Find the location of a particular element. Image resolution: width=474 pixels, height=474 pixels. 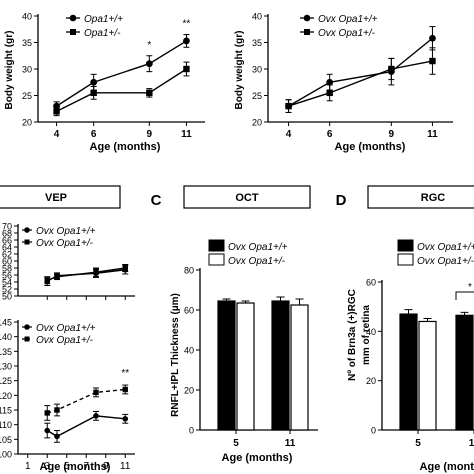

y-tick-label: 80 is located at coordinates (189, 271).